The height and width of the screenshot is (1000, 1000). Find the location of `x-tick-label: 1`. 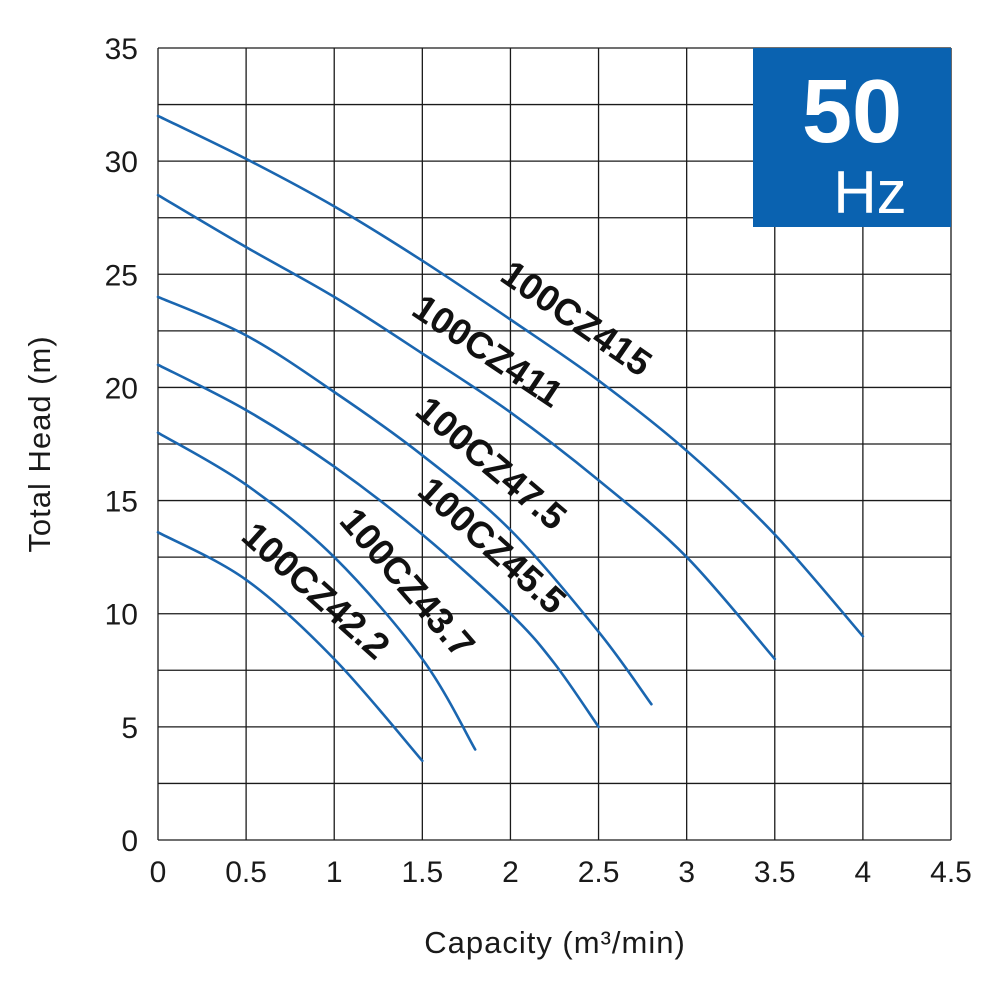

x-tick-label: 1 is located at coordinates (334, 872).